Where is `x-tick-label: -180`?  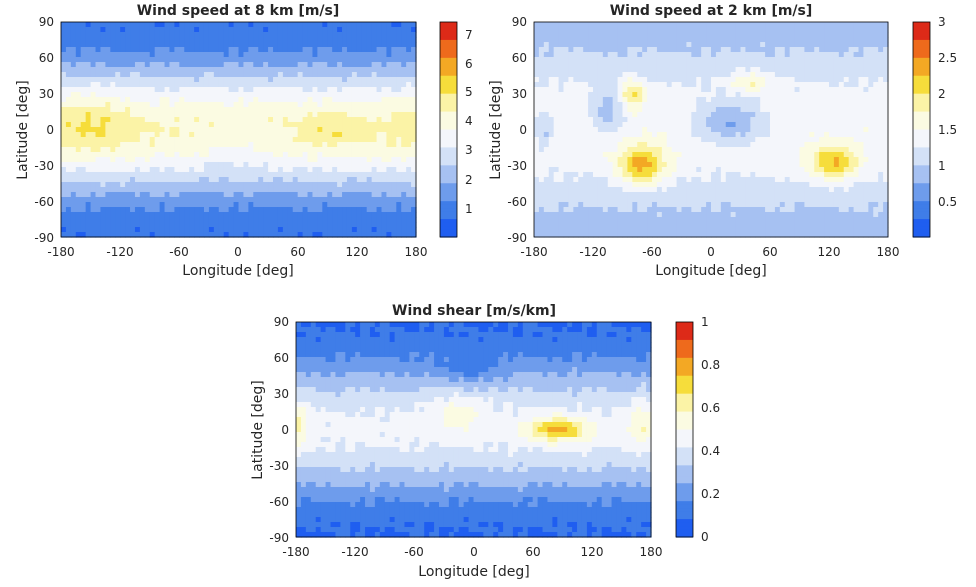
x-tick-label: -180 is located at coordinates (60, 252).